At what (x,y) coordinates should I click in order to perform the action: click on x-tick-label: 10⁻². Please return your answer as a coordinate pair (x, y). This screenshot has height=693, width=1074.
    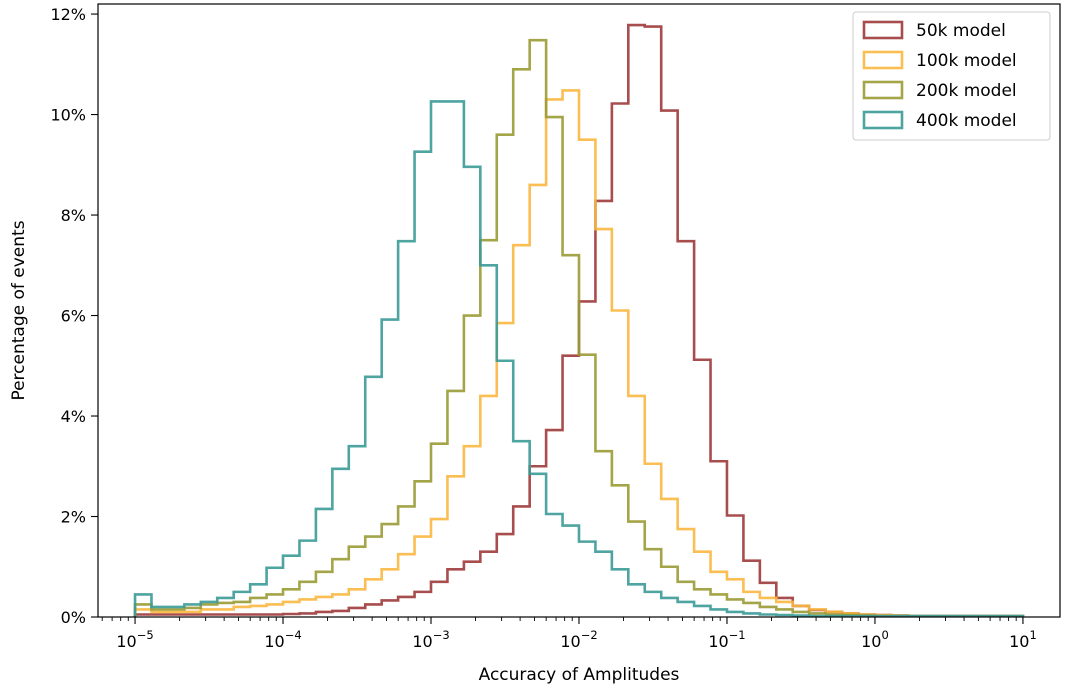
    Looking at the image, I should click on (578, 639).